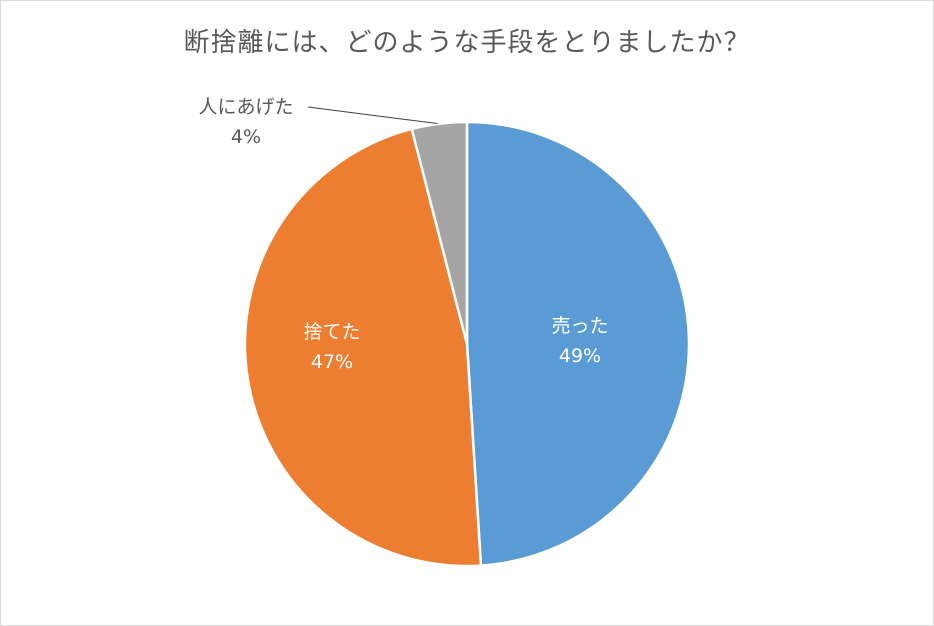 Image resolution: width=934 pixels, height=626 pixels. I want to click on slice-label-percent: 49%, so click(580, 356).